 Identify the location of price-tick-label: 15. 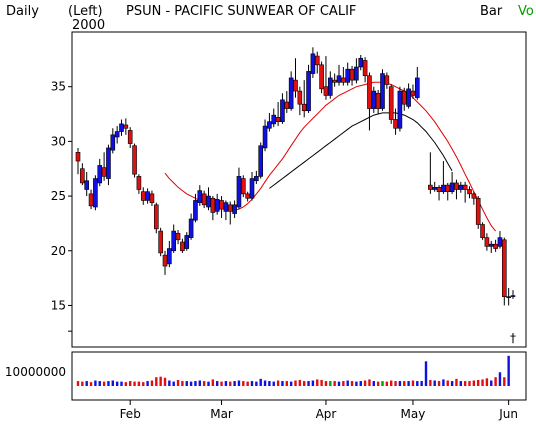
(58, 305).